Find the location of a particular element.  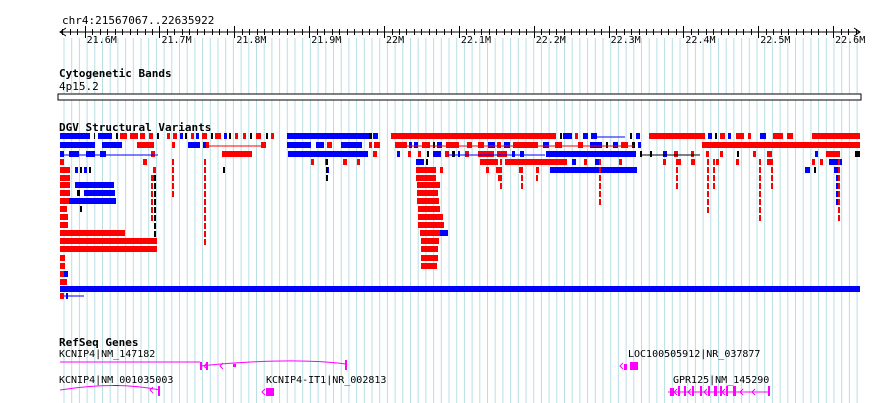

gene-label-kcnip4-nm-147182: KCNIP4|NM_147182 is located at coordinates (107, 354).